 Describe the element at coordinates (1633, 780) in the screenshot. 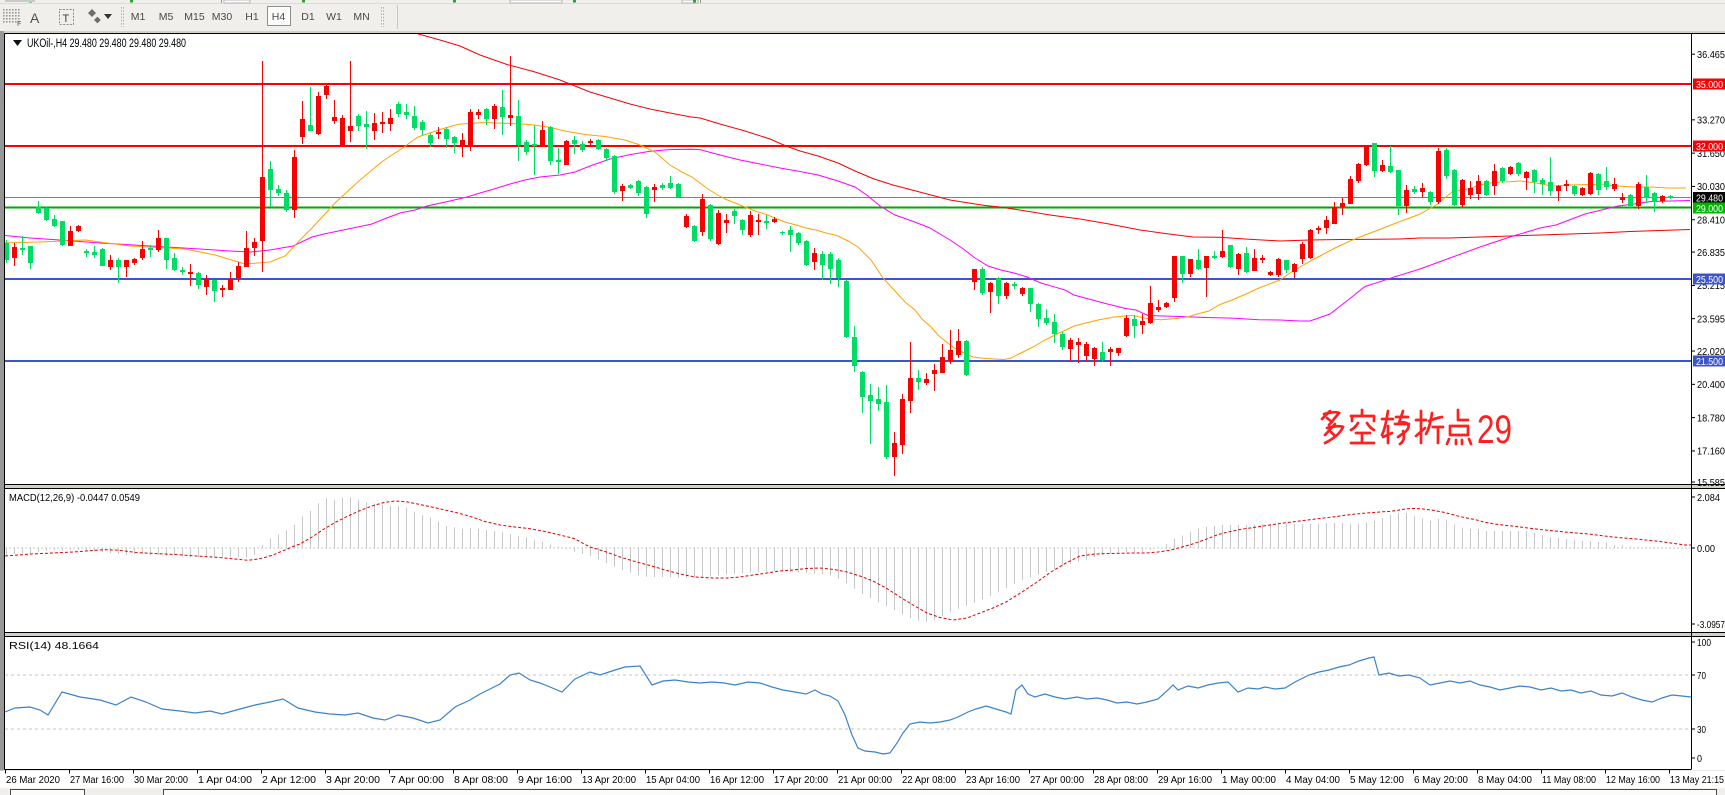

I see `svg-text: 12 May 16:00` at that location.